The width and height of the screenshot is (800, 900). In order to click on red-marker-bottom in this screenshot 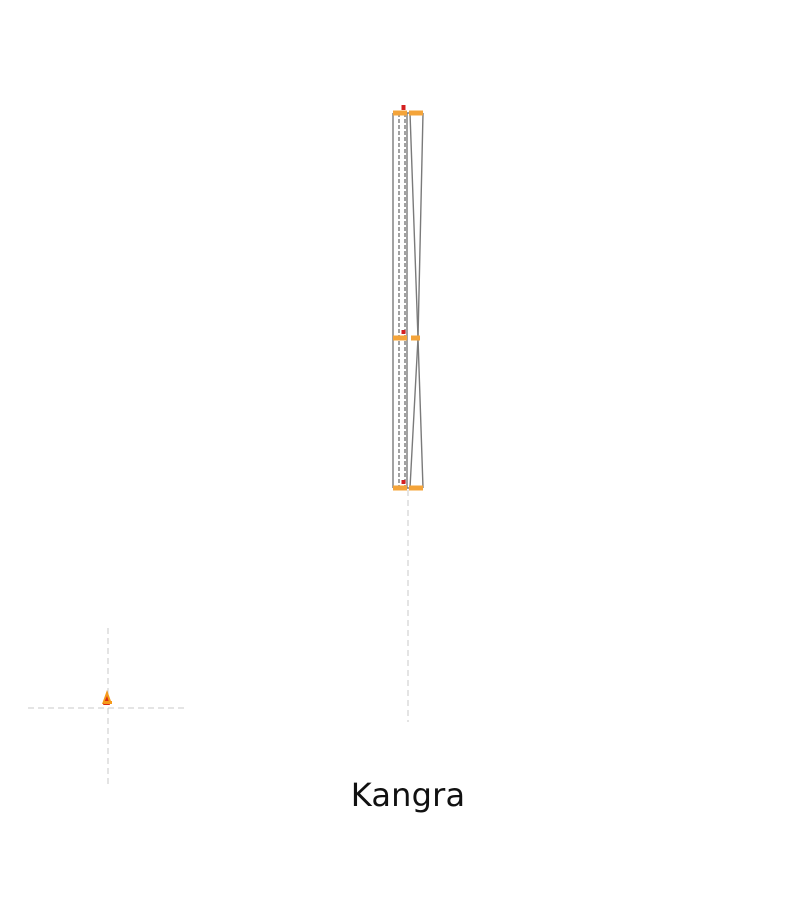, I will do `click(403, 482)`.